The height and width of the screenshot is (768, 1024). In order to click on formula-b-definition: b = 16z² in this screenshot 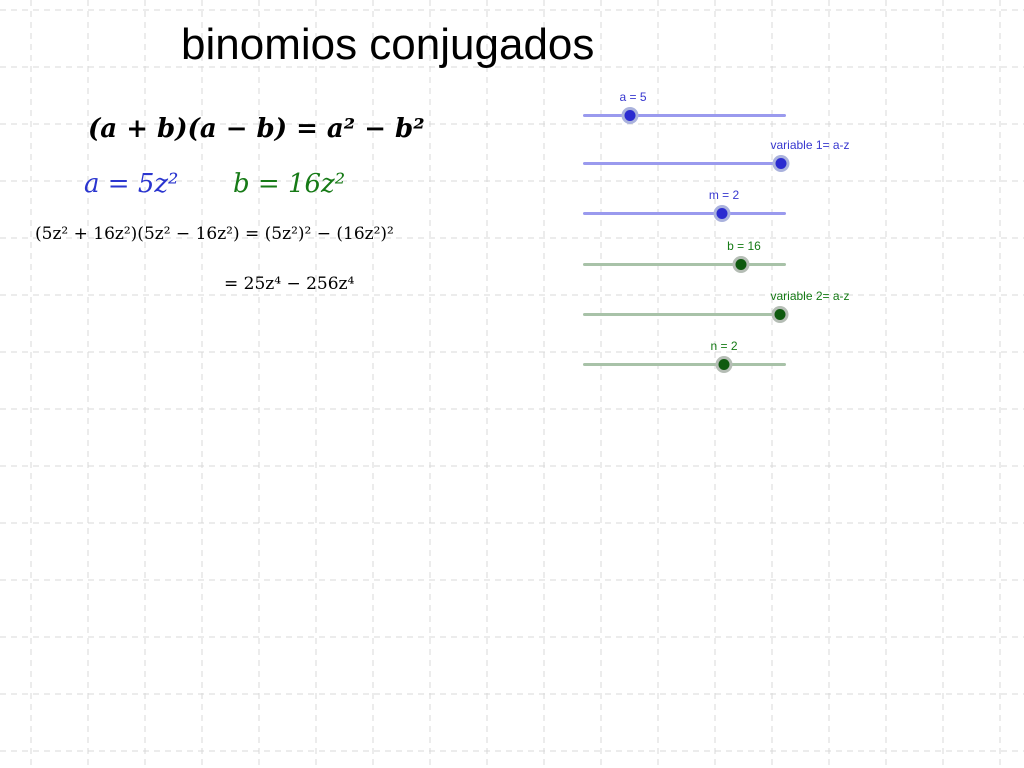, I will do `click(289, 184)`.